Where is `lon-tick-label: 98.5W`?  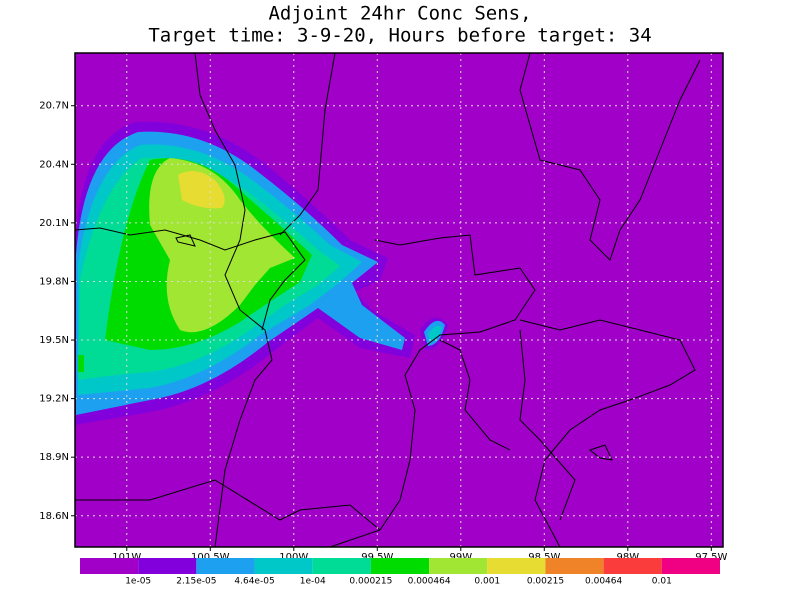
lon-tick-label: 98.5W is located at coordinates (544, 557).